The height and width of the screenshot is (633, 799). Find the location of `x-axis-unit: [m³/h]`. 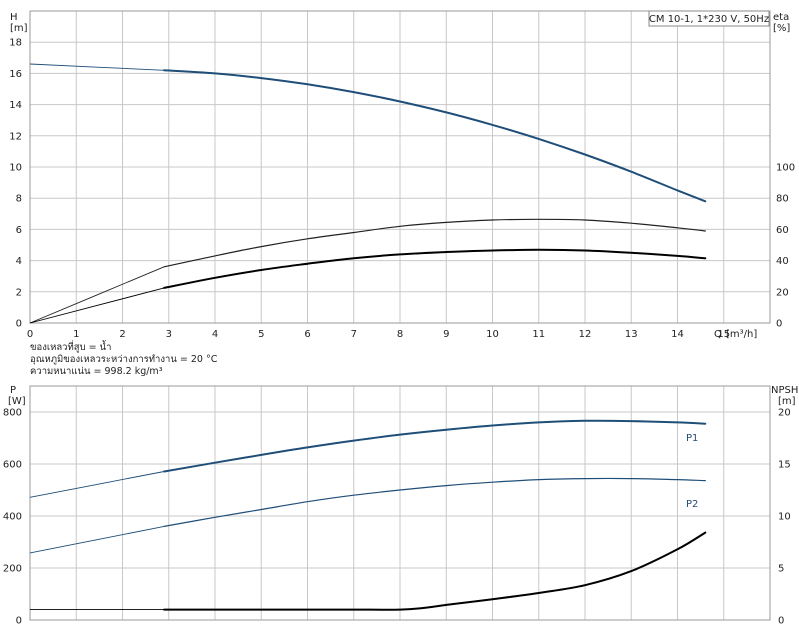

x-axis-unit: [m³/h] is located at coordinates (741, 334).